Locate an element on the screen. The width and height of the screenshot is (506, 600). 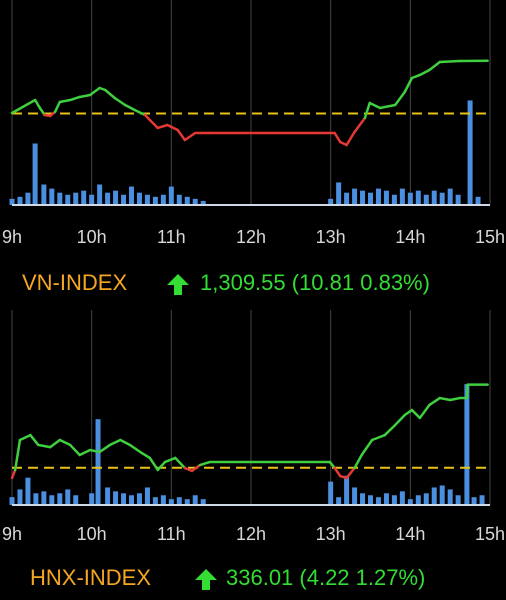
up-arrow is located at coordinates (178, 284).